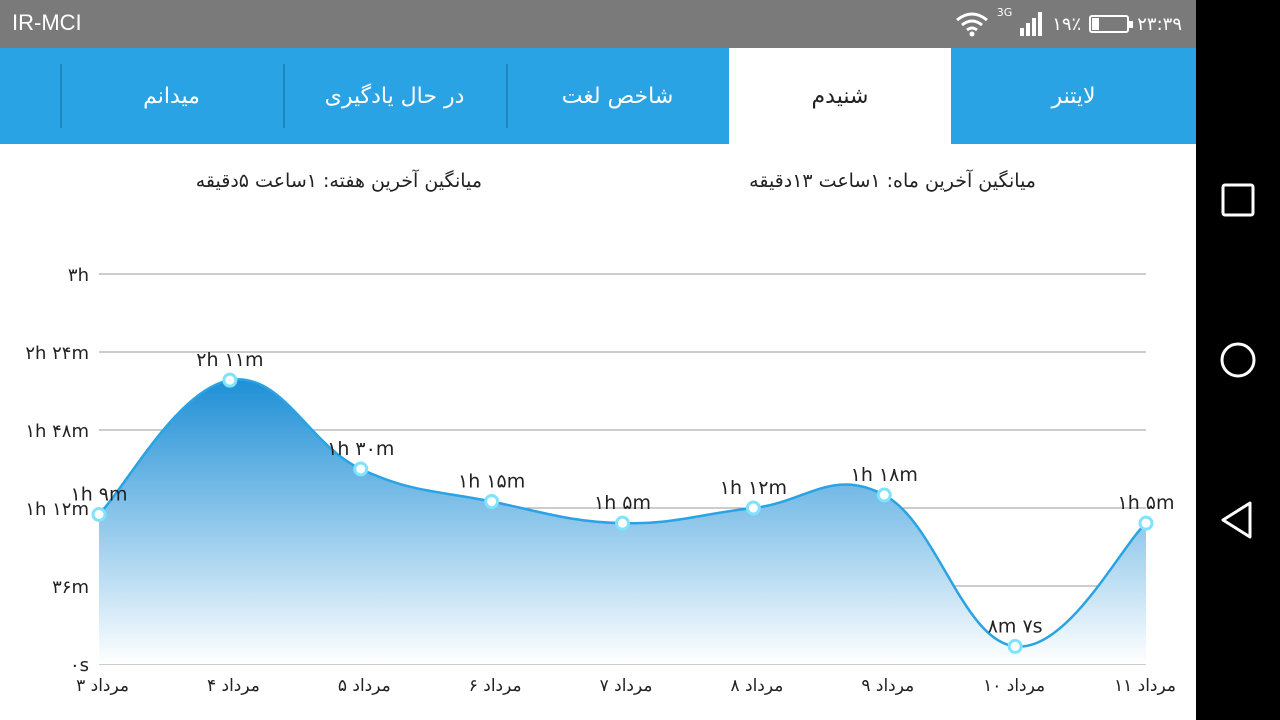  I want to click on status-right: 3G ۱۹٪ ۲۳:۳۹, so click(1068, 23).